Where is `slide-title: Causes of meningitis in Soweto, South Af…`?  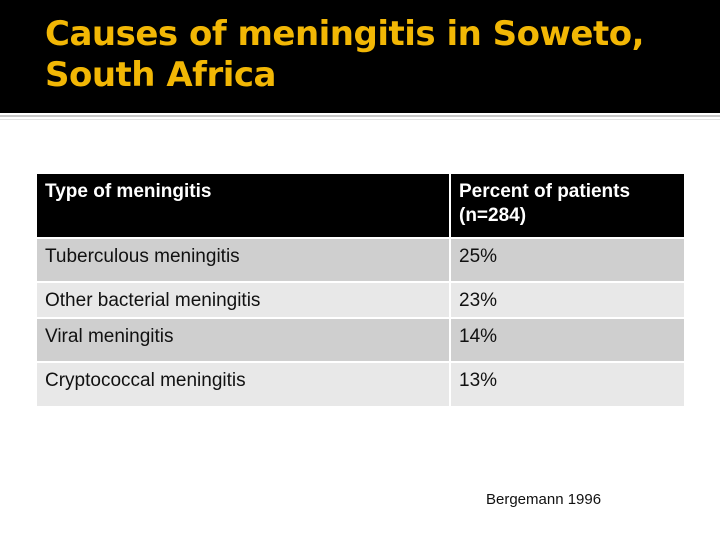
slide-title: Causes of meningitis in Soweto, South Af… is located at coordinates (345, 54).